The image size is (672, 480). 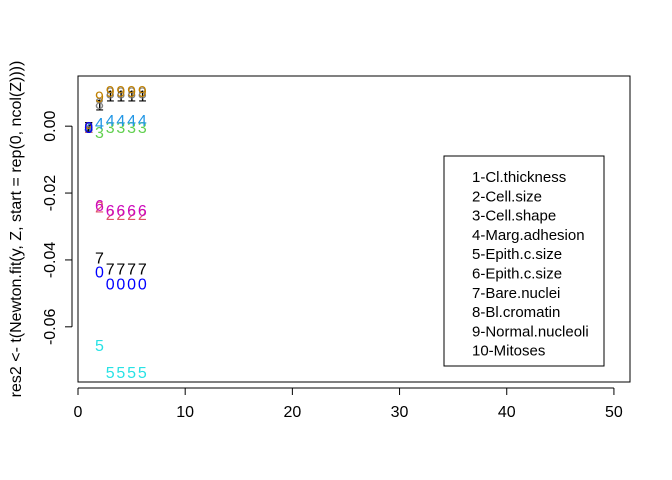 I want to click on x-tick-label: 50, so click(x=614, y=412).